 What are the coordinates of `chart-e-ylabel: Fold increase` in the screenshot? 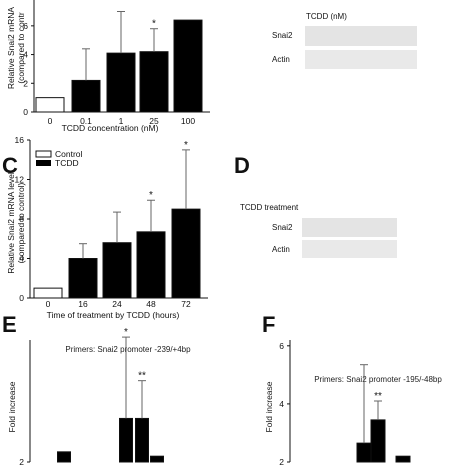 It's located at (12, 406).